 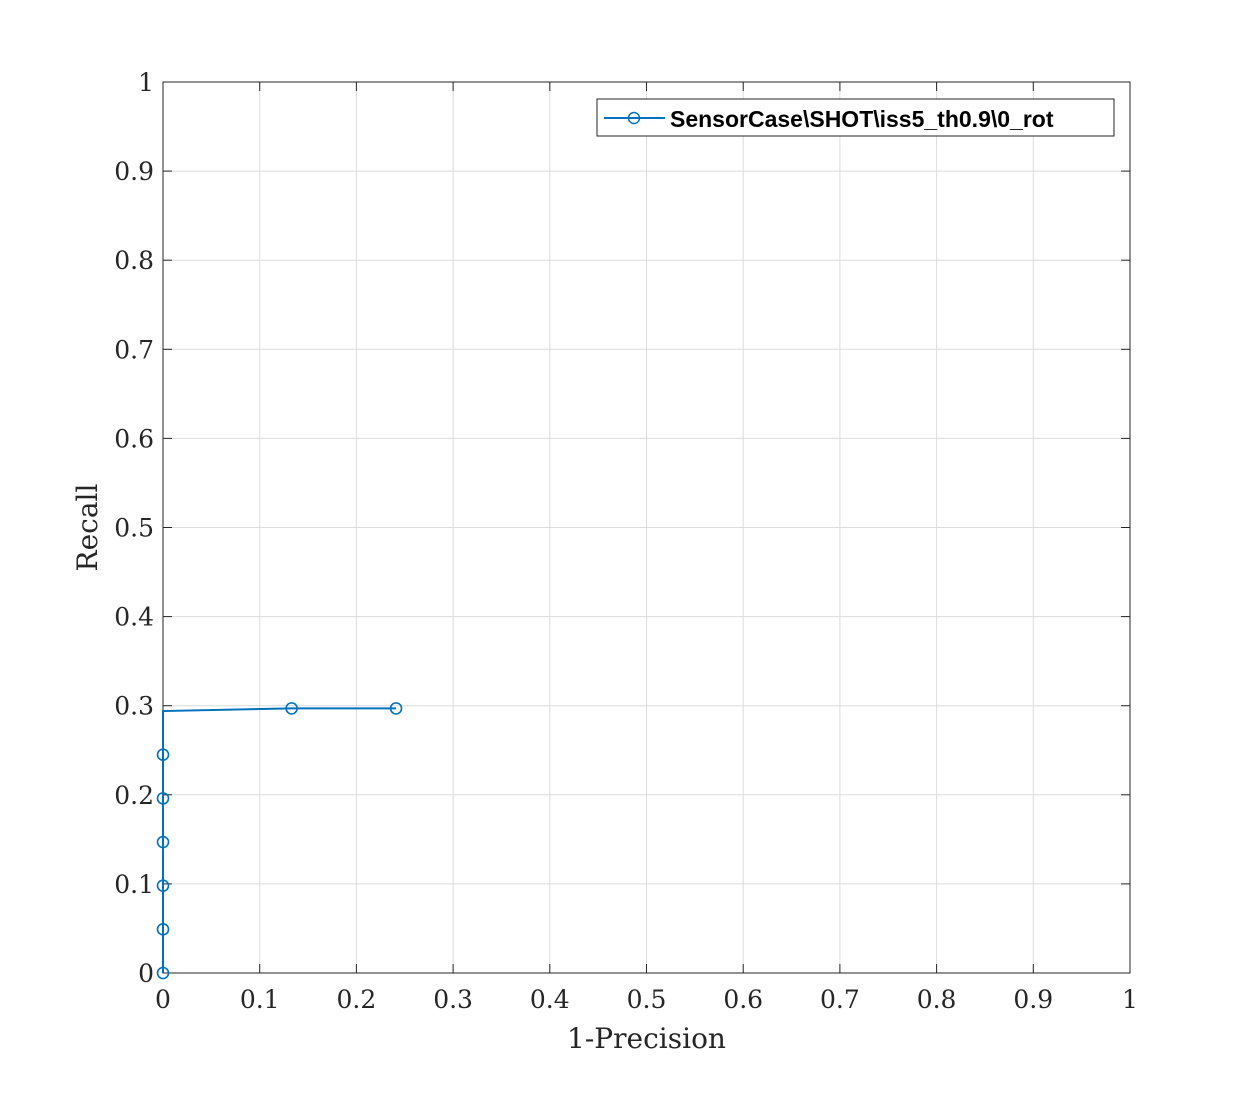 I want to click on y-tick-label: 0.9, so click(x=134, y=171).